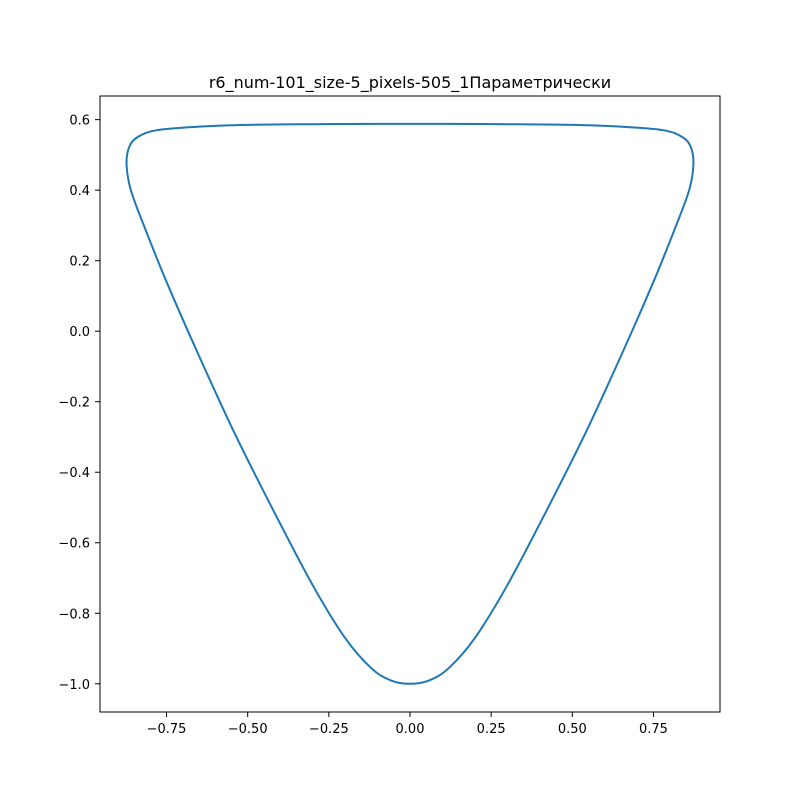 The height and width of the screenshot is (800, 800). I want to click on y-tick-label: 0.6, so click(79, 121).